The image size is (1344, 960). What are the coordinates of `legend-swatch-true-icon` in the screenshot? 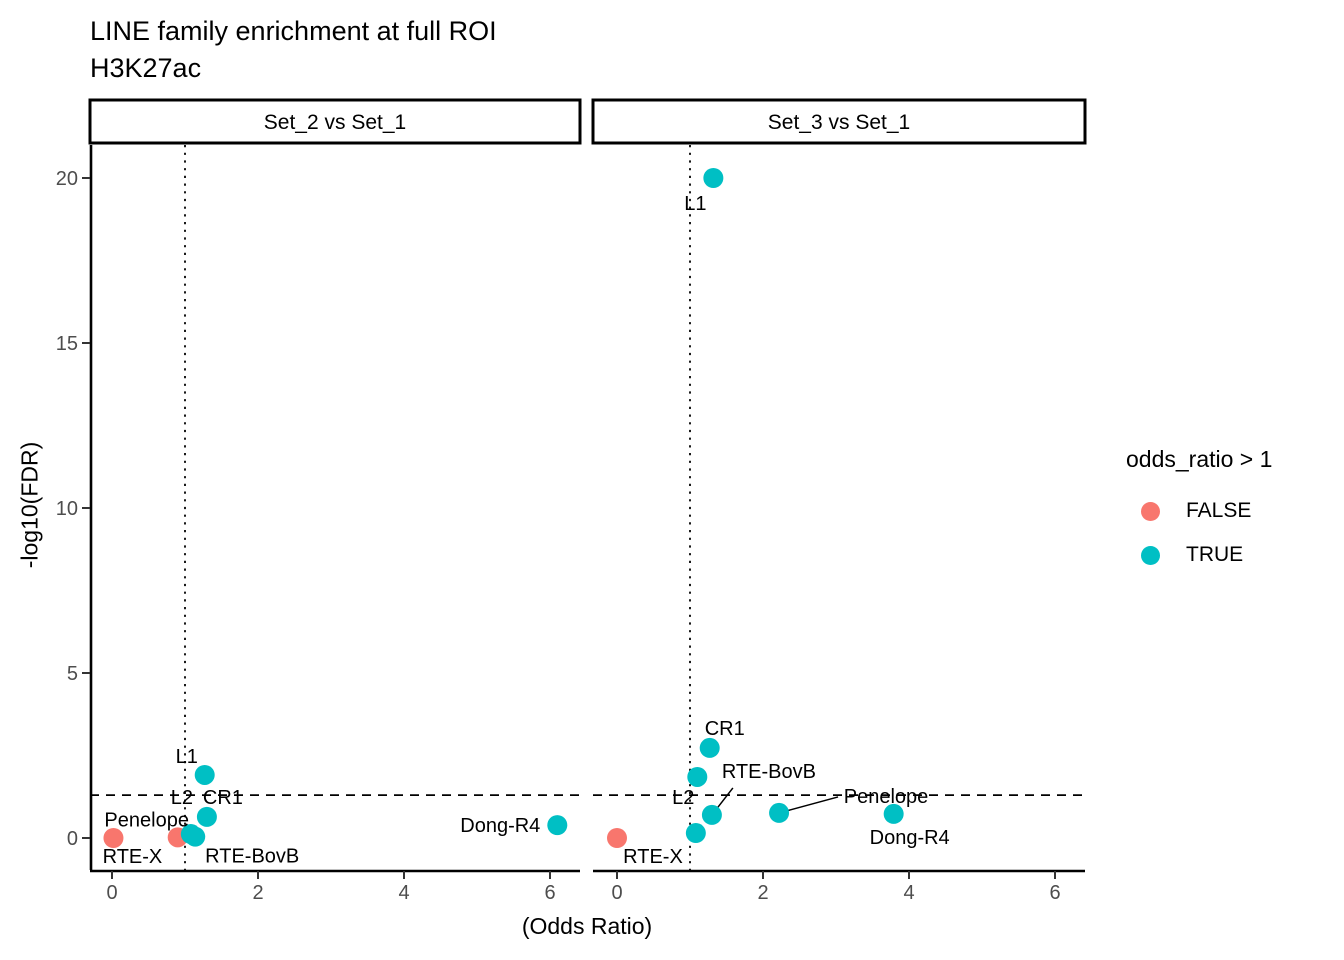 It's located at (1150, 555).